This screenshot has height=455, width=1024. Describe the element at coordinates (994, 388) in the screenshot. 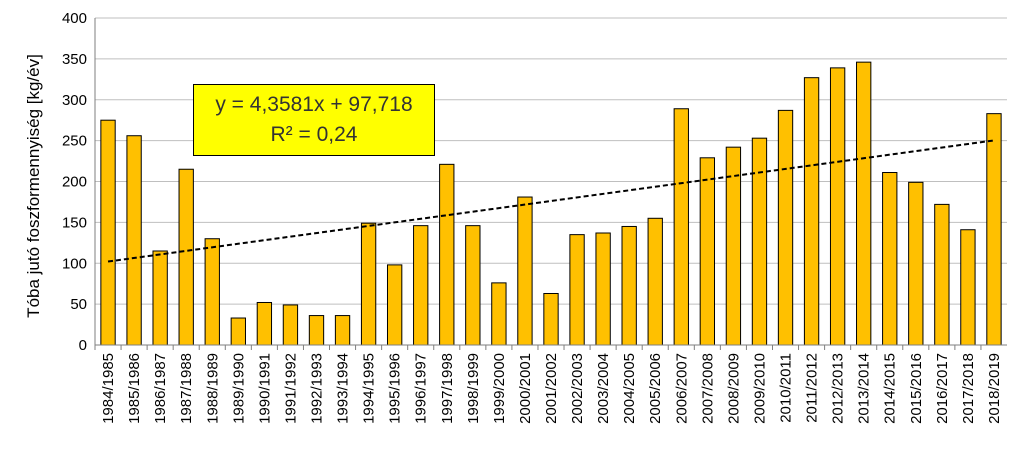

I see `x-tick-label: 2018/2019` at that location.